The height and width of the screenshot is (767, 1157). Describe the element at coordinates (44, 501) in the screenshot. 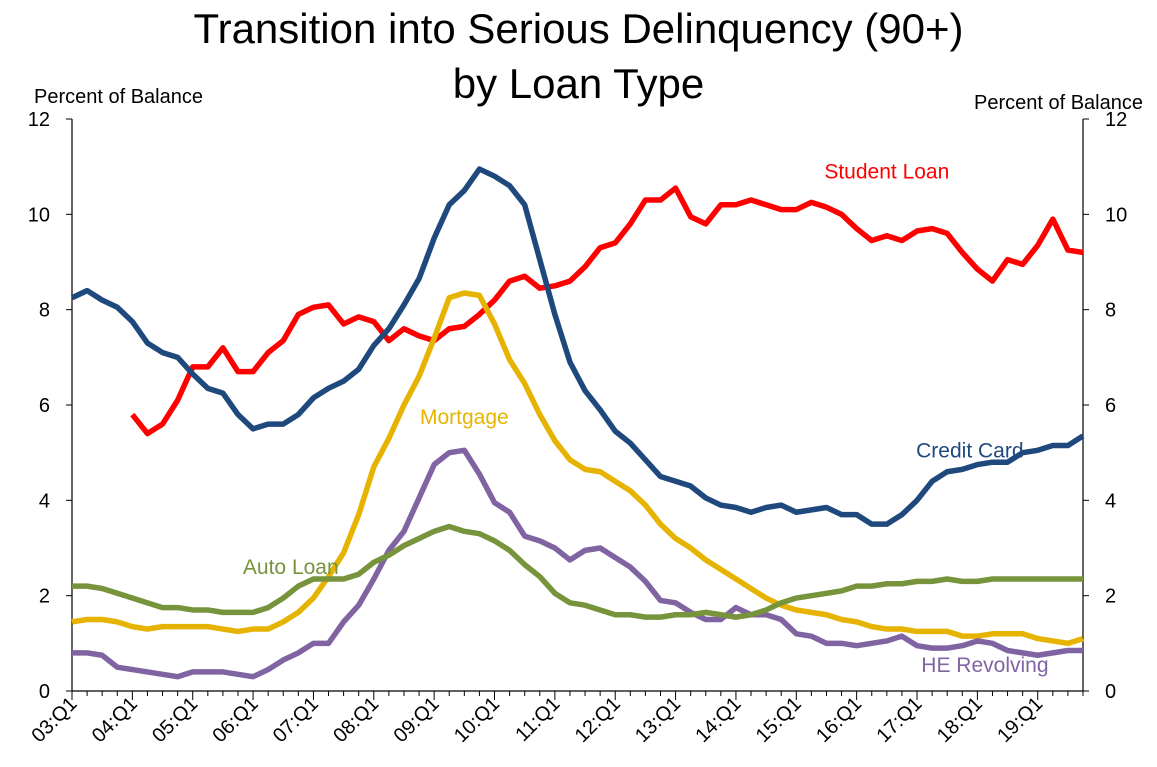

I see `y-tick-label-left: 4` at that location.